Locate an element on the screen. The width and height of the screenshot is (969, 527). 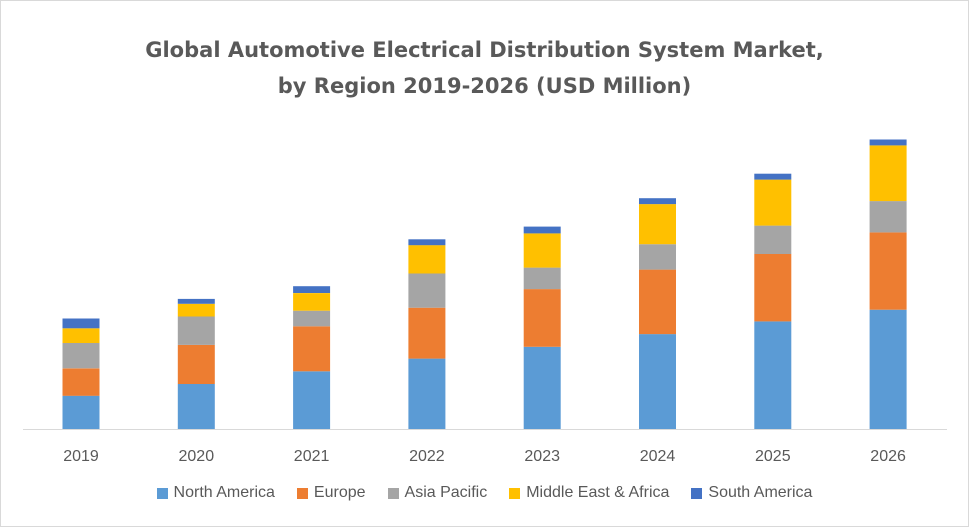
x-tick-label-2026: 2026 is located at coordinates (888, 456).